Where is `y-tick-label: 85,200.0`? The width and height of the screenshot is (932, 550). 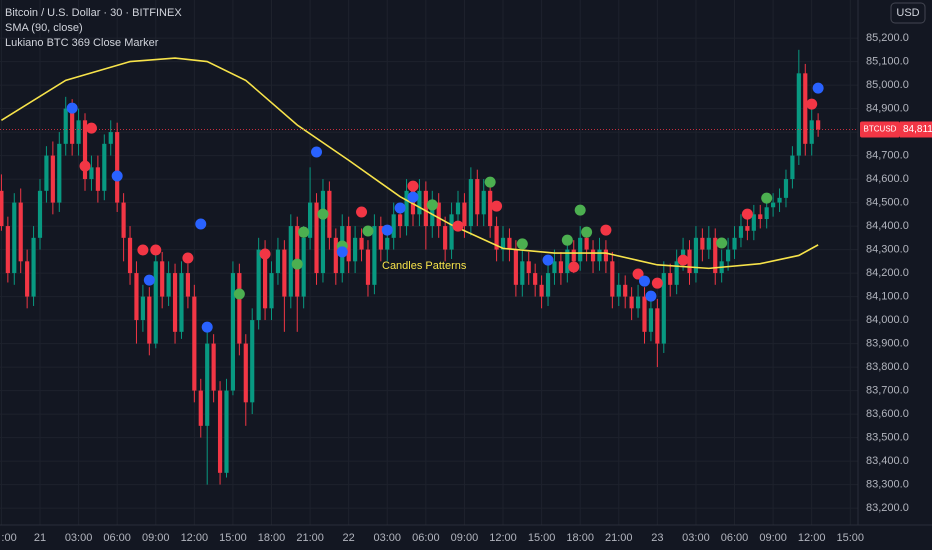 y-tick-label: 85,200.0 is located at coordinates (887, 38).